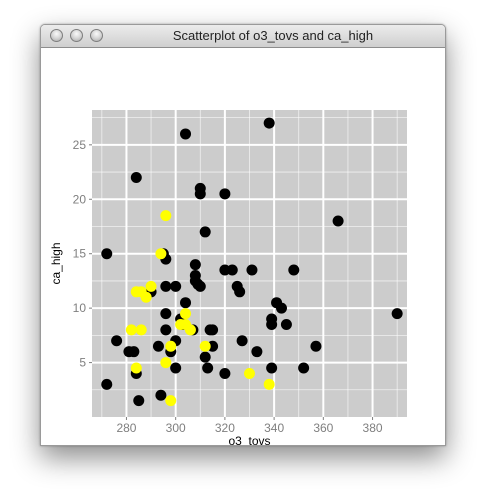  Describe the element at coordinates (80, 254) in the screenshot. I see `y-tick-label: 15` at that location.